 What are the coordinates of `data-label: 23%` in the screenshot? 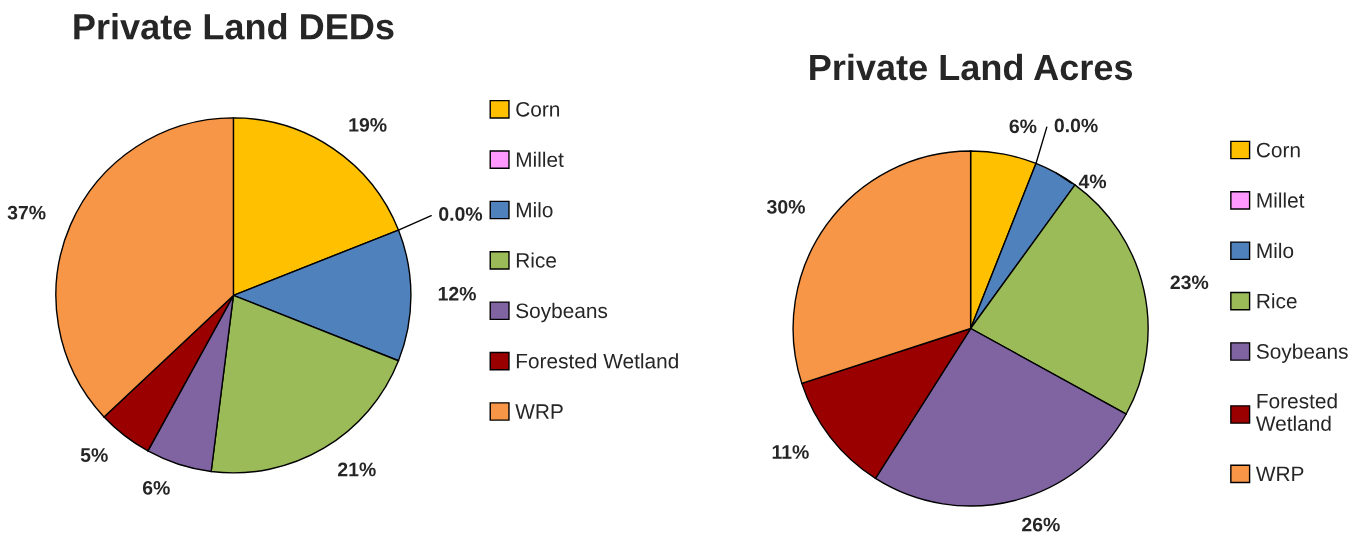 It's located at (1189, 282).